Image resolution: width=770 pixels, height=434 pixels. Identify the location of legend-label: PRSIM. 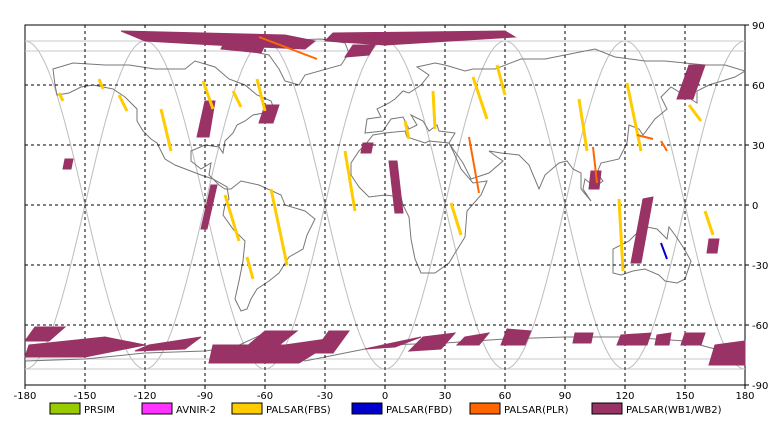
(99, 410).